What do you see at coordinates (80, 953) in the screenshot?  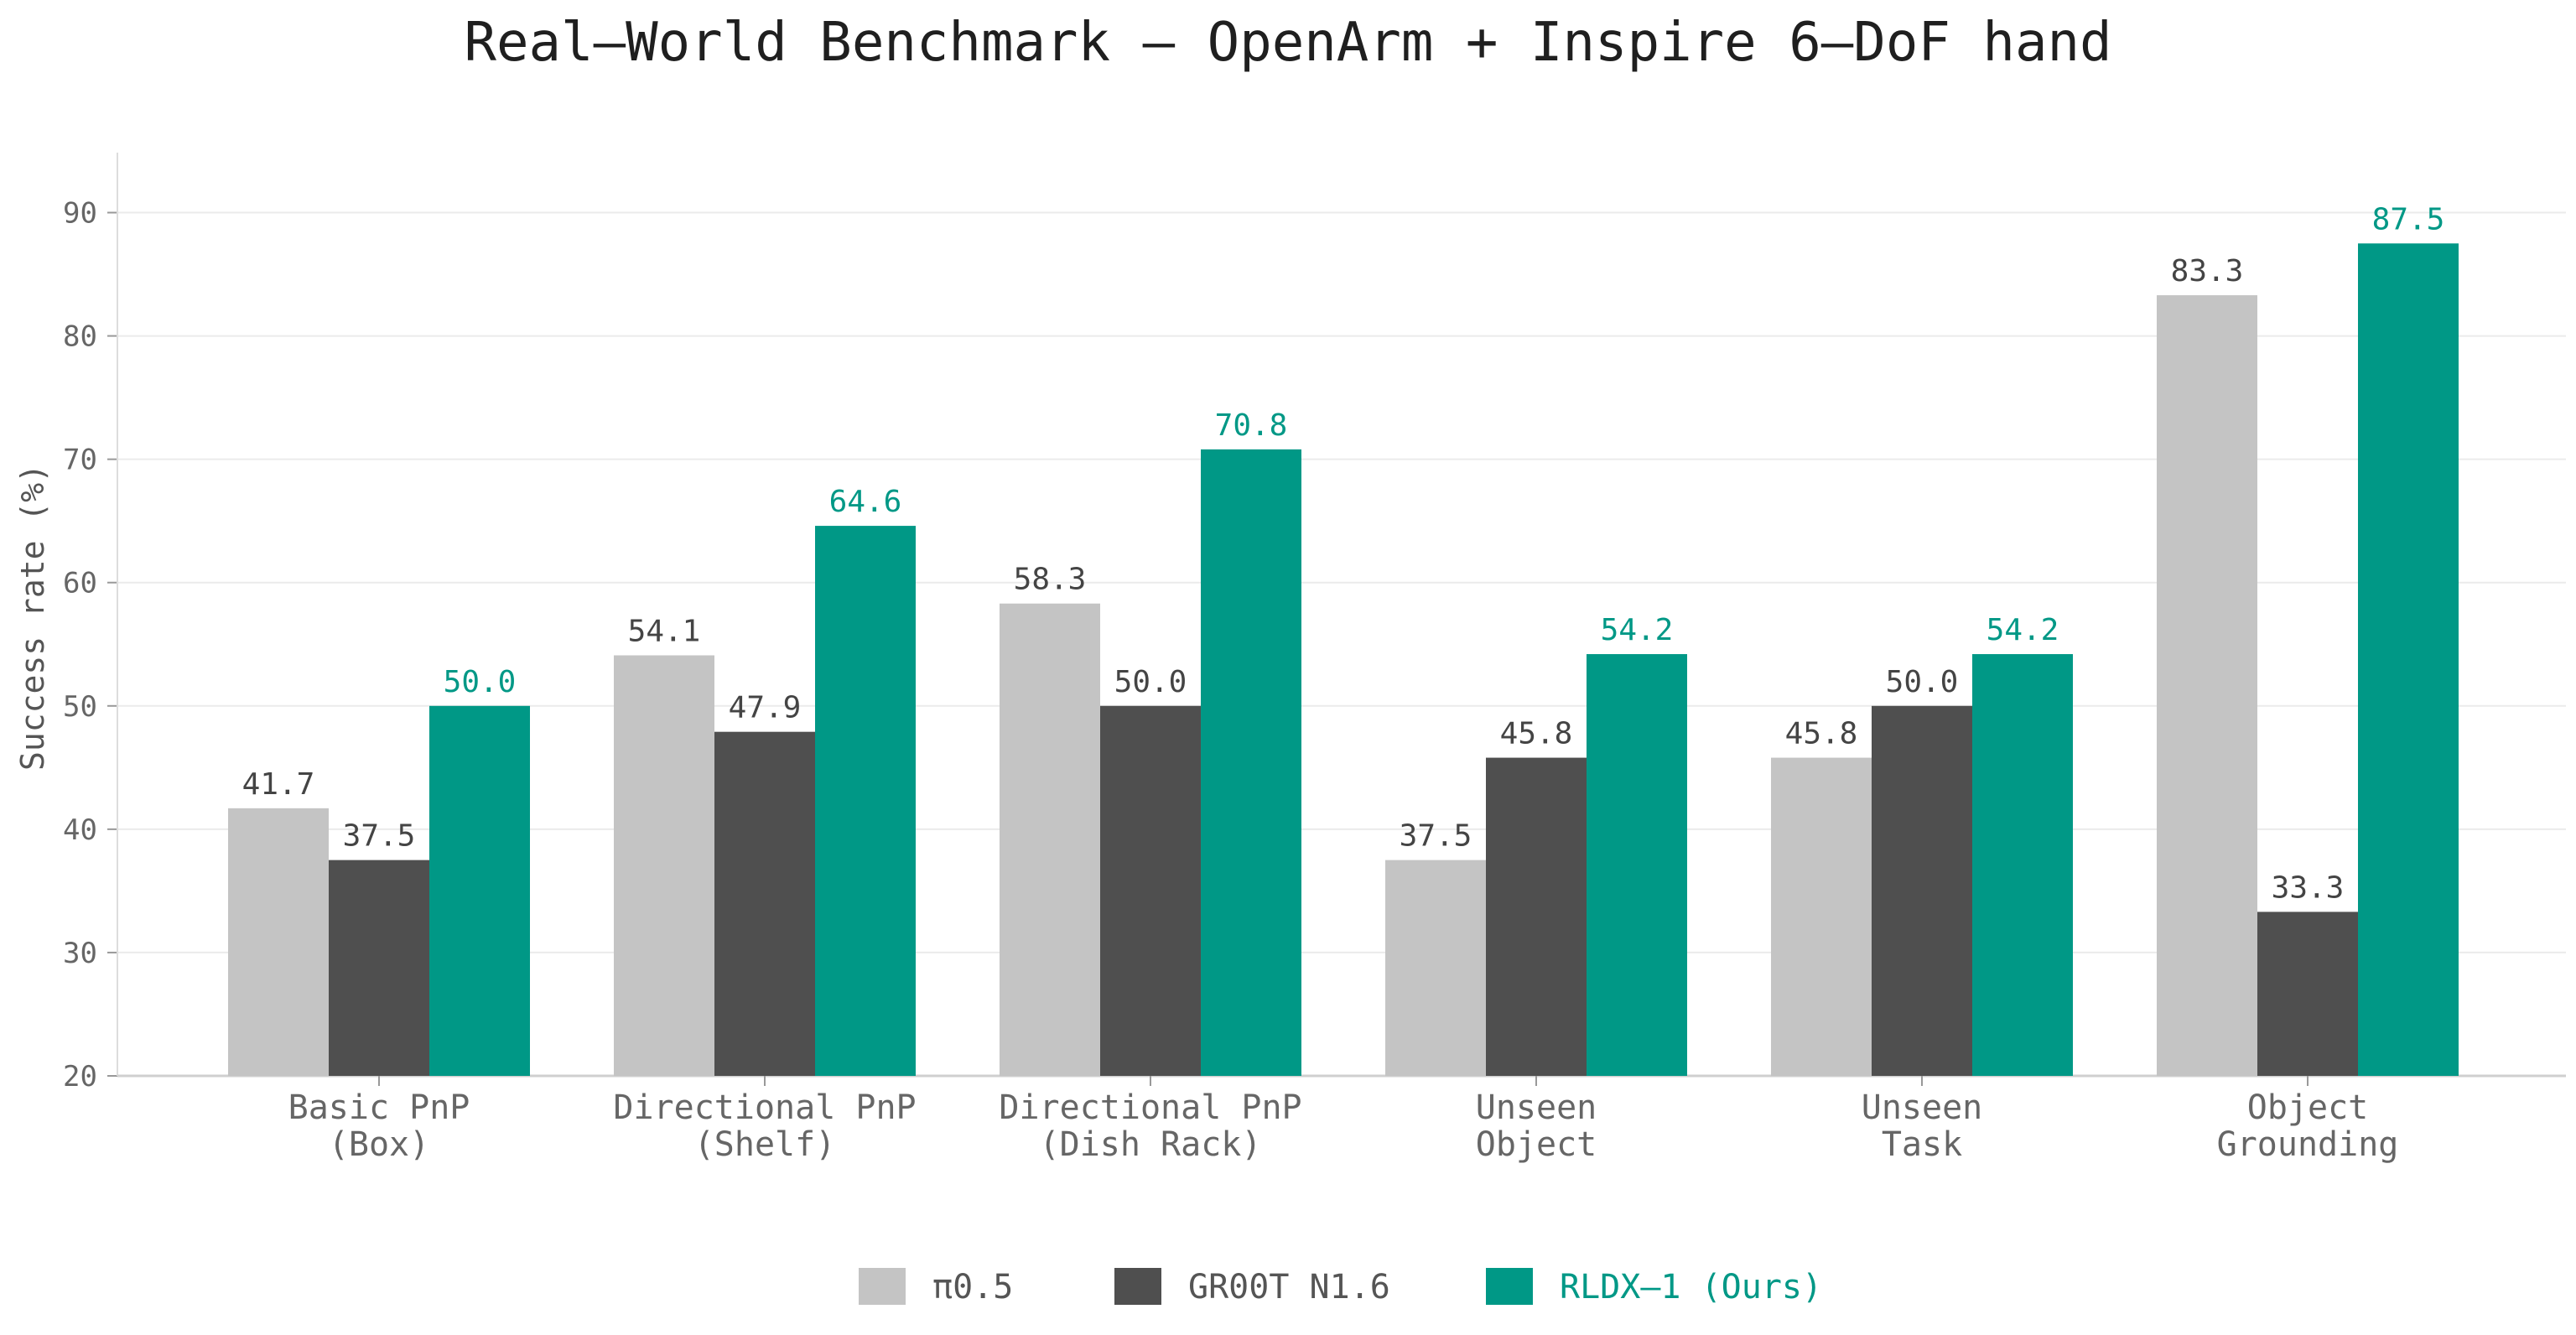 I see `y-tick-label: 30` at bounding box center [80, 953].